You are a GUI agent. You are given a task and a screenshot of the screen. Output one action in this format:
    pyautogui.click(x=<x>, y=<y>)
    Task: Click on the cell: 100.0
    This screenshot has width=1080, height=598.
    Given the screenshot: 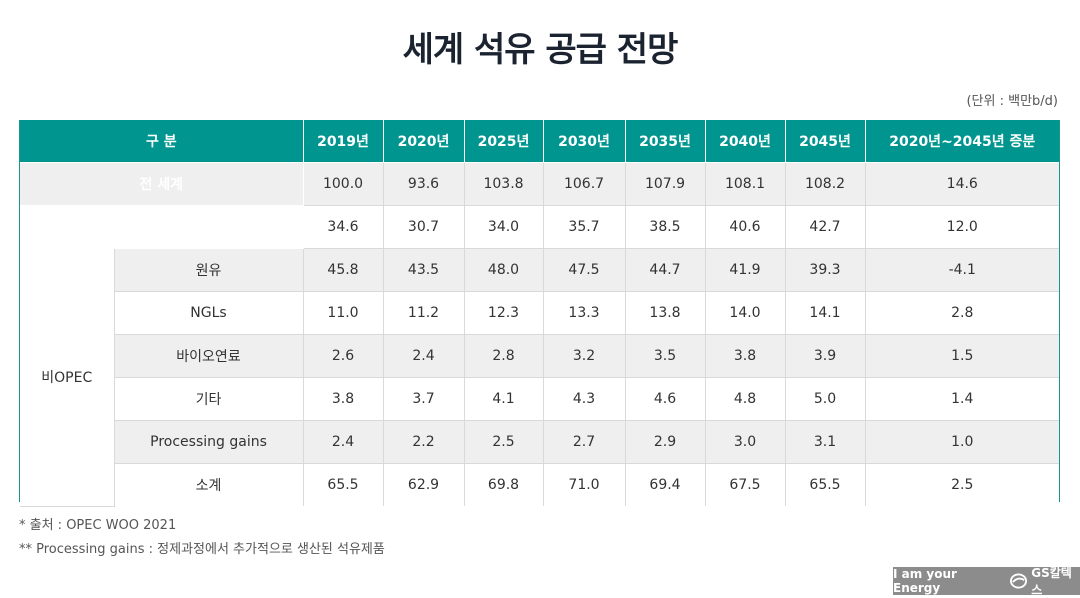 What is the action you would take?
    pyautogui.click(x=343, y=184)
    